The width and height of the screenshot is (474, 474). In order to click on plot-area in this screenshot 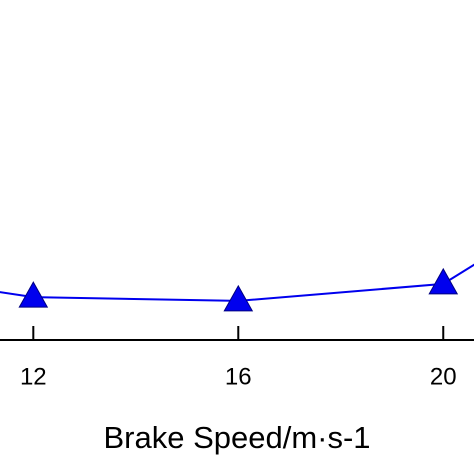, I will do `click(237, 287)`.